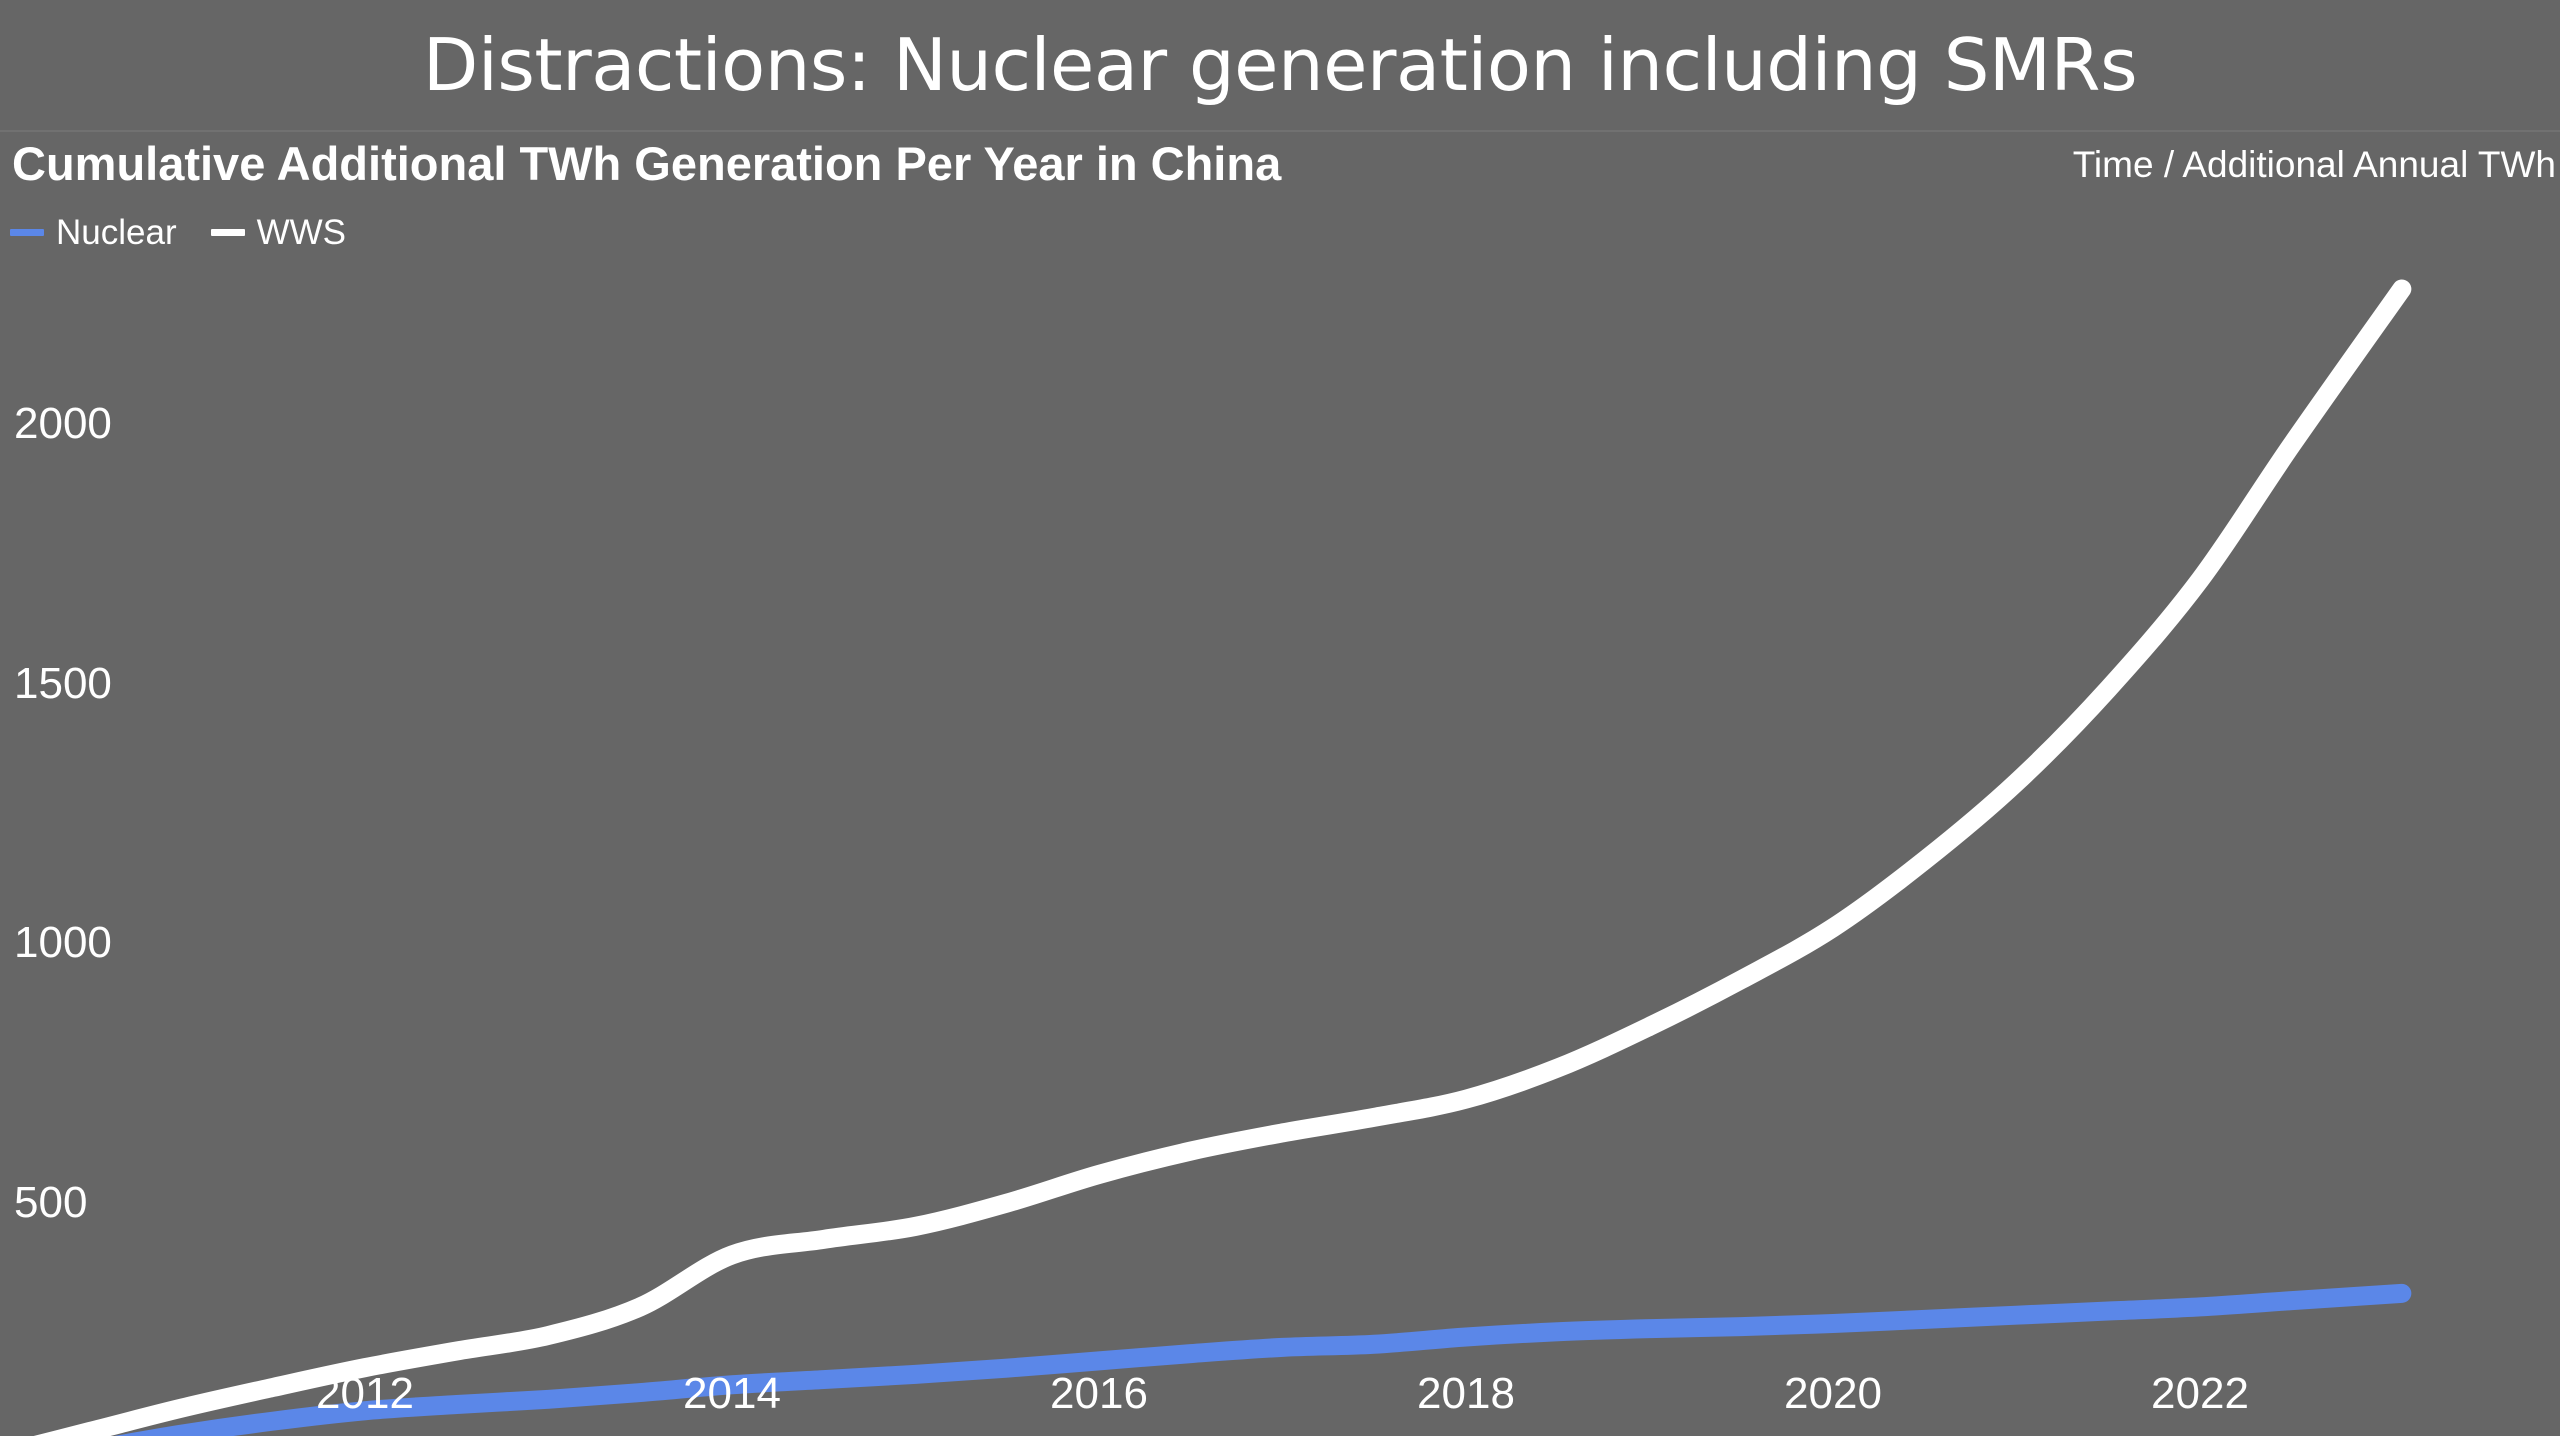 The width and height of the screenshot is (2560, 1436). I want to click on legend-label-nuclear: Nuclear, so click(116, 232).